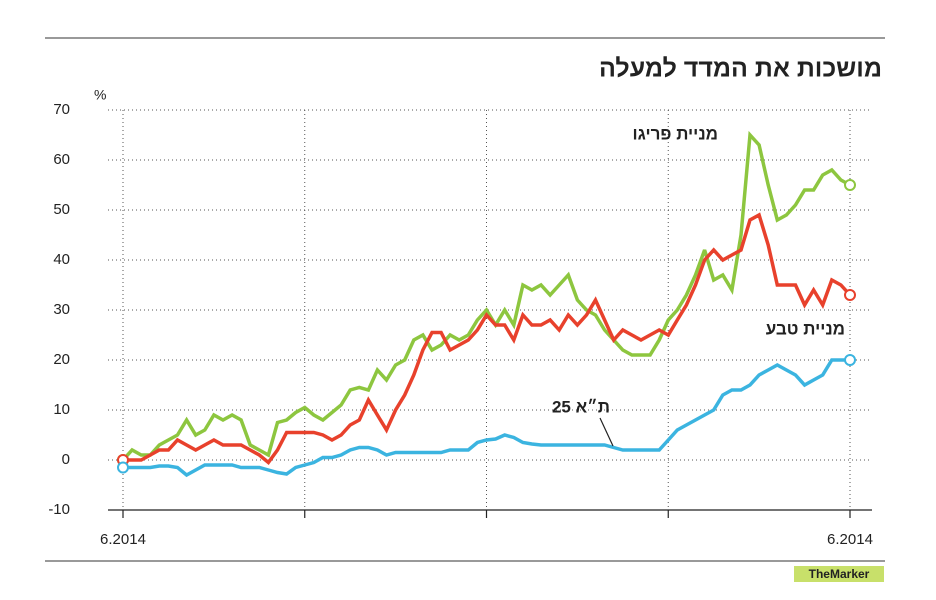 The image size is (936, 600). What do you see at coordinates (740, 69) in the screenshot?
I see `chart-title: מושכות את המדד למעלה` at bounding box center [740, 69].